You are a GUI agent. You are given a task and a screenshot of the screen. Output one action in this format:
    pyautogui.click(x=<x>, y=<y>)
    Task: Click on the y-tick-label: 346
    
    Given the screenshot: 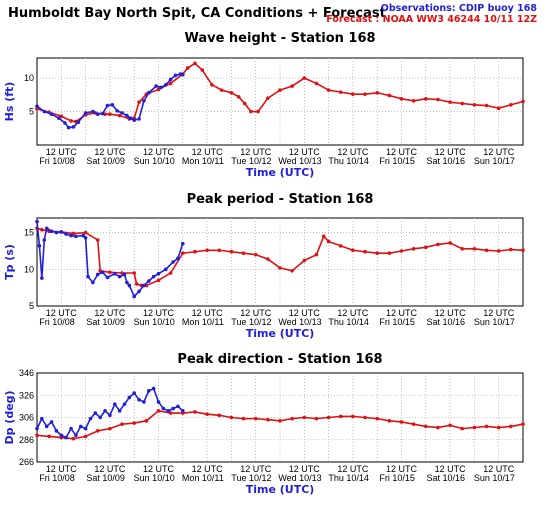 What is the action you would take?
    pyautogui.click(x=26, y=373)
    